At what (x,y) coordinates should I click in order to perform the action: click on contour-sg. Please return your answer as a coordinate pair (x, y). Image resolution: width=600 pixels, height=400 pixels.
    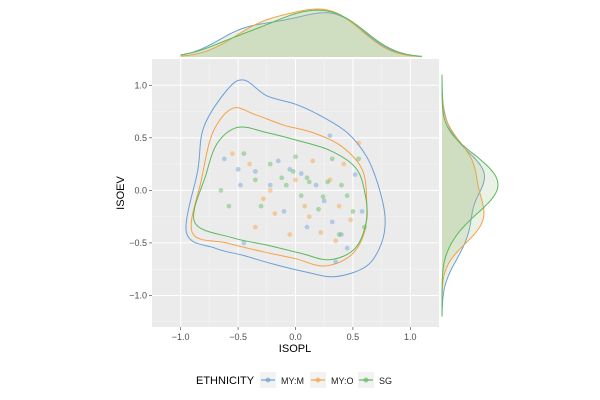
    Looking at the image, I should click on (280, 193).